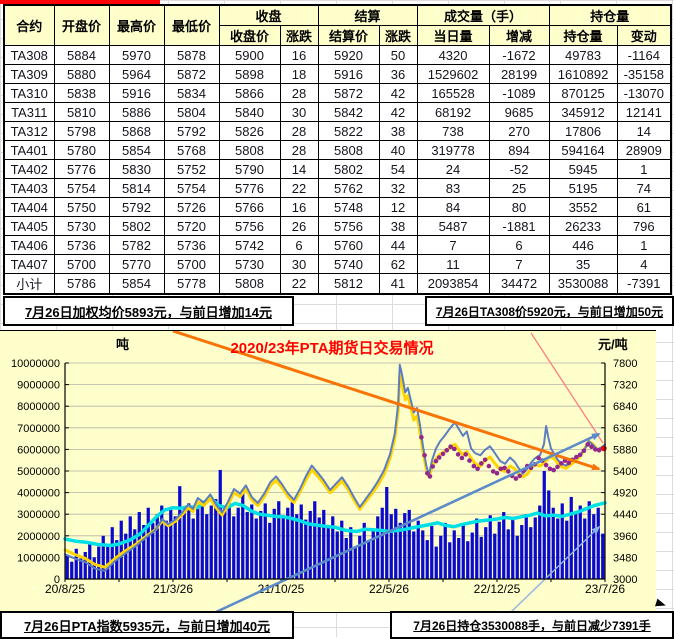 The width and height of the screenshot is (674, 639). I want to click on value-cell: 270, so click(519, 131).